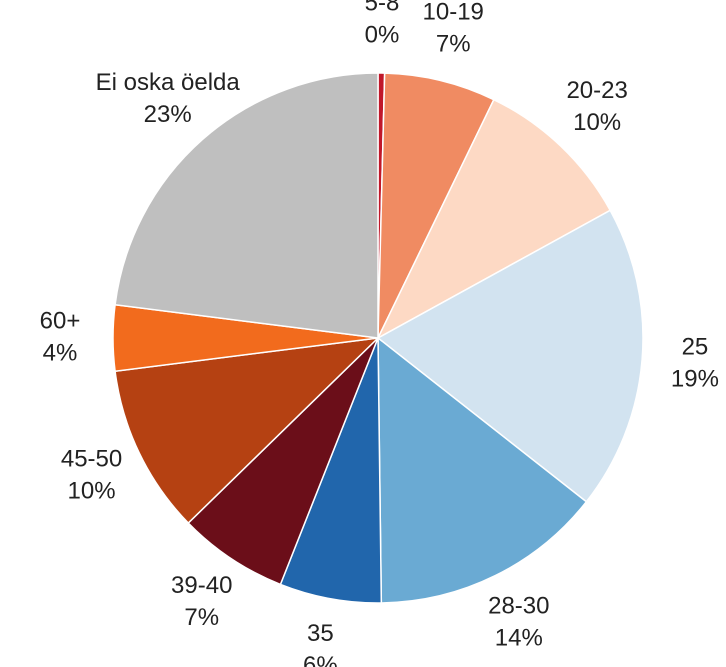 This screenshot has width=726, height=667. I want to click on slice-label: 28-30, so click(518, 605).